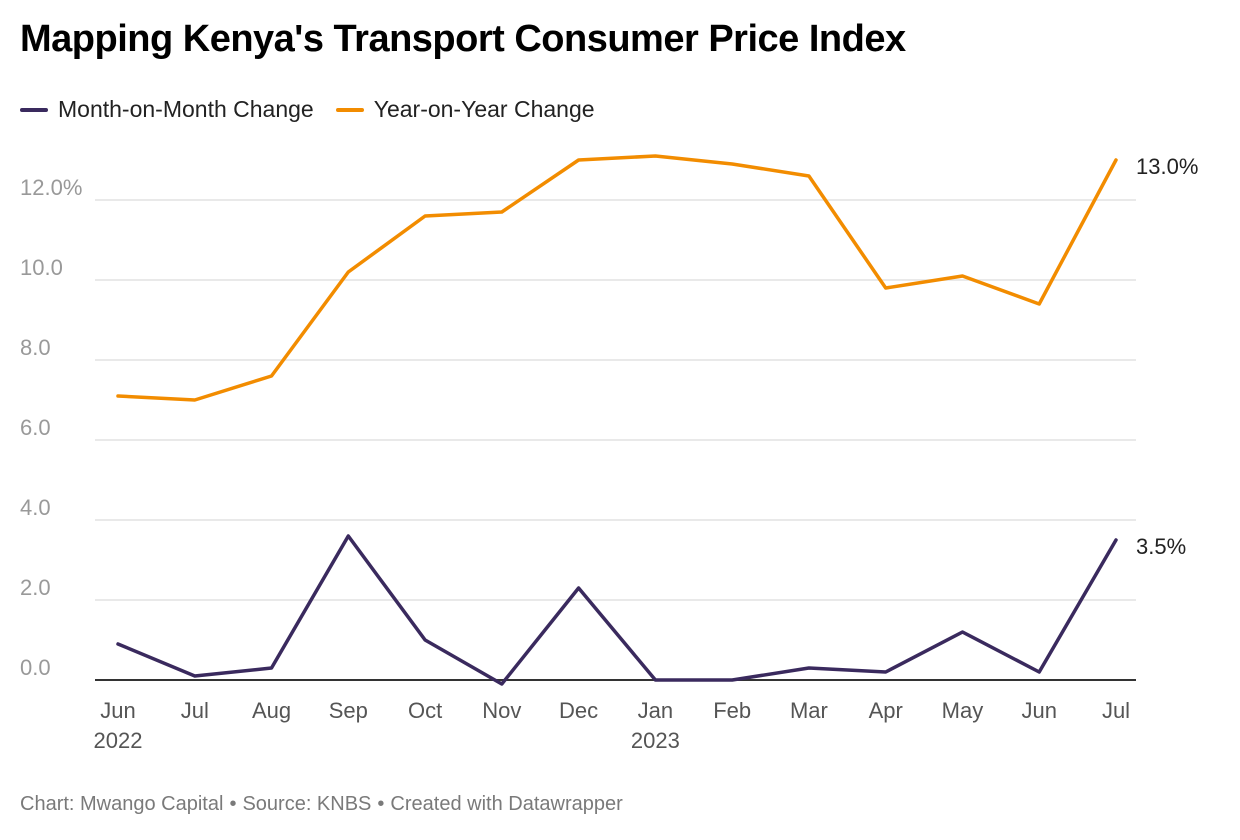 The height and width of the screenshot is (840, 1240). What do you see at coordinates (186, 109) in the screenshot?
I see `legend-label-mom: Month-on-Month Change` at bounding box center [186, 109].